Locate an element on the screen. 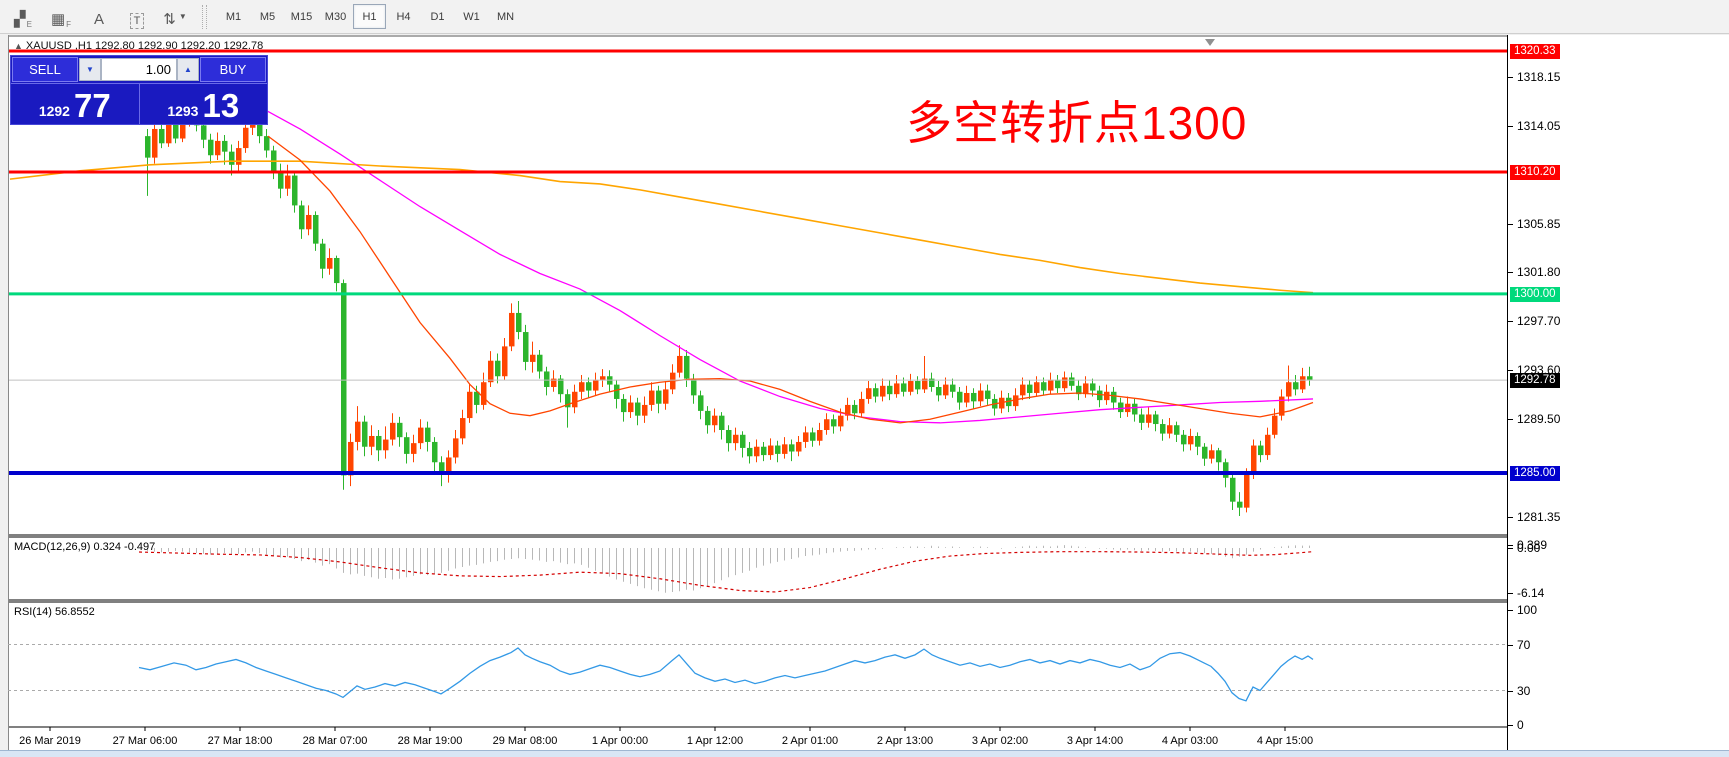 Image resolution: width=1729 pixels, height=757 pixels. buy-price-display: 1293 13 is located at coordinates (204, 104).